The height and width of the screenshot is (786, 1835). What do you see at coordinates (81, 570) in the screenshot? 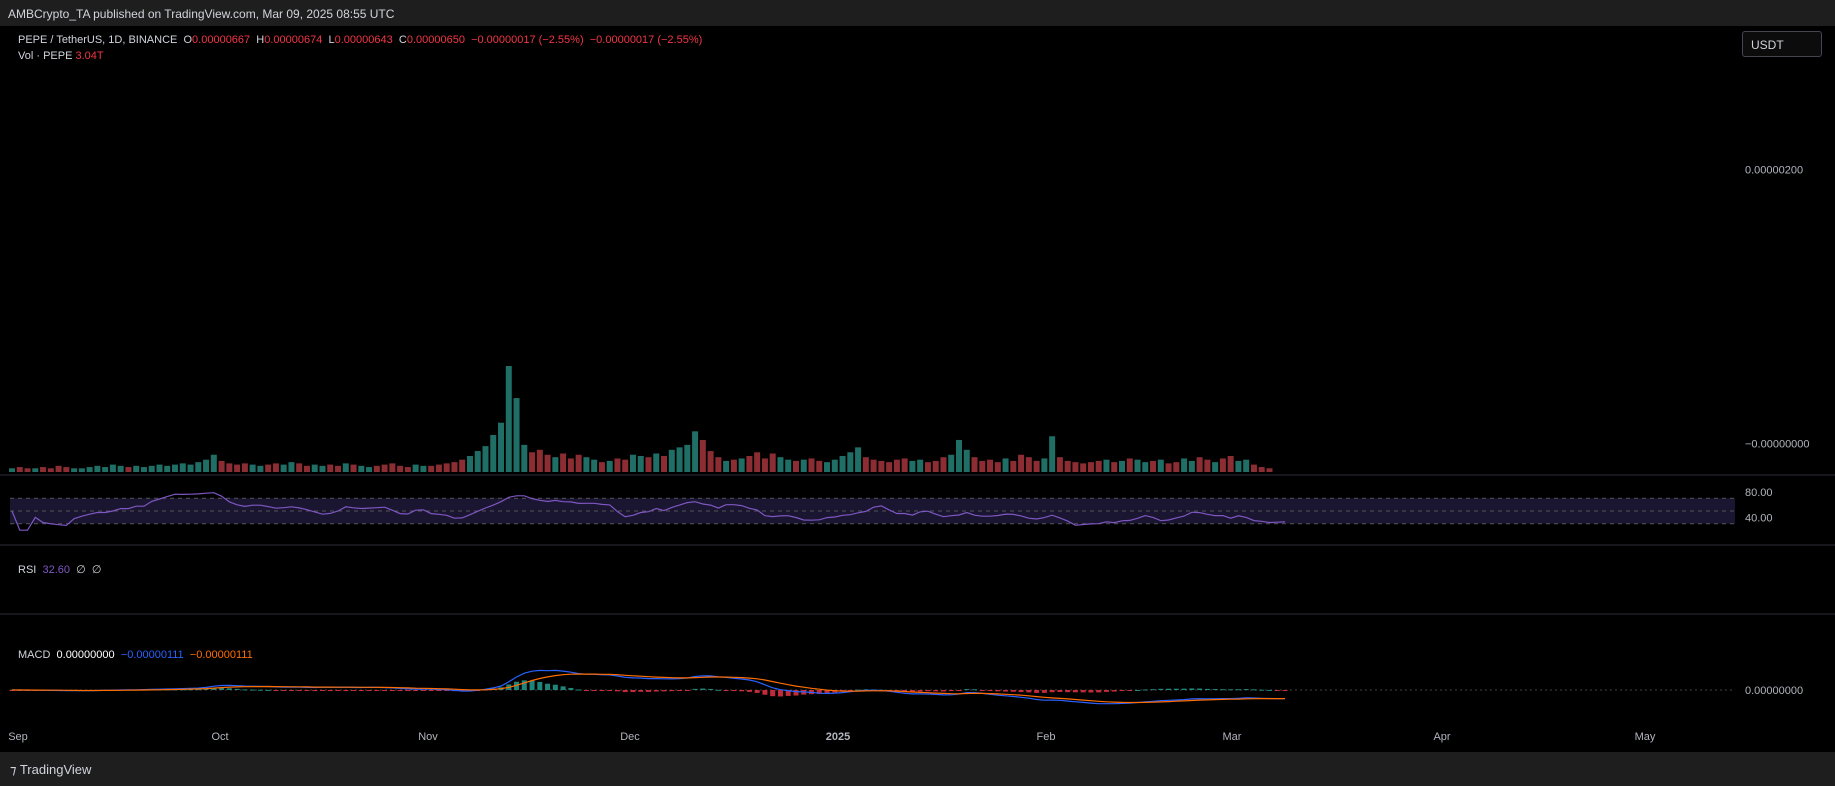
I see `rsi-empty-1: ∅` at bounding box center [81, 570].